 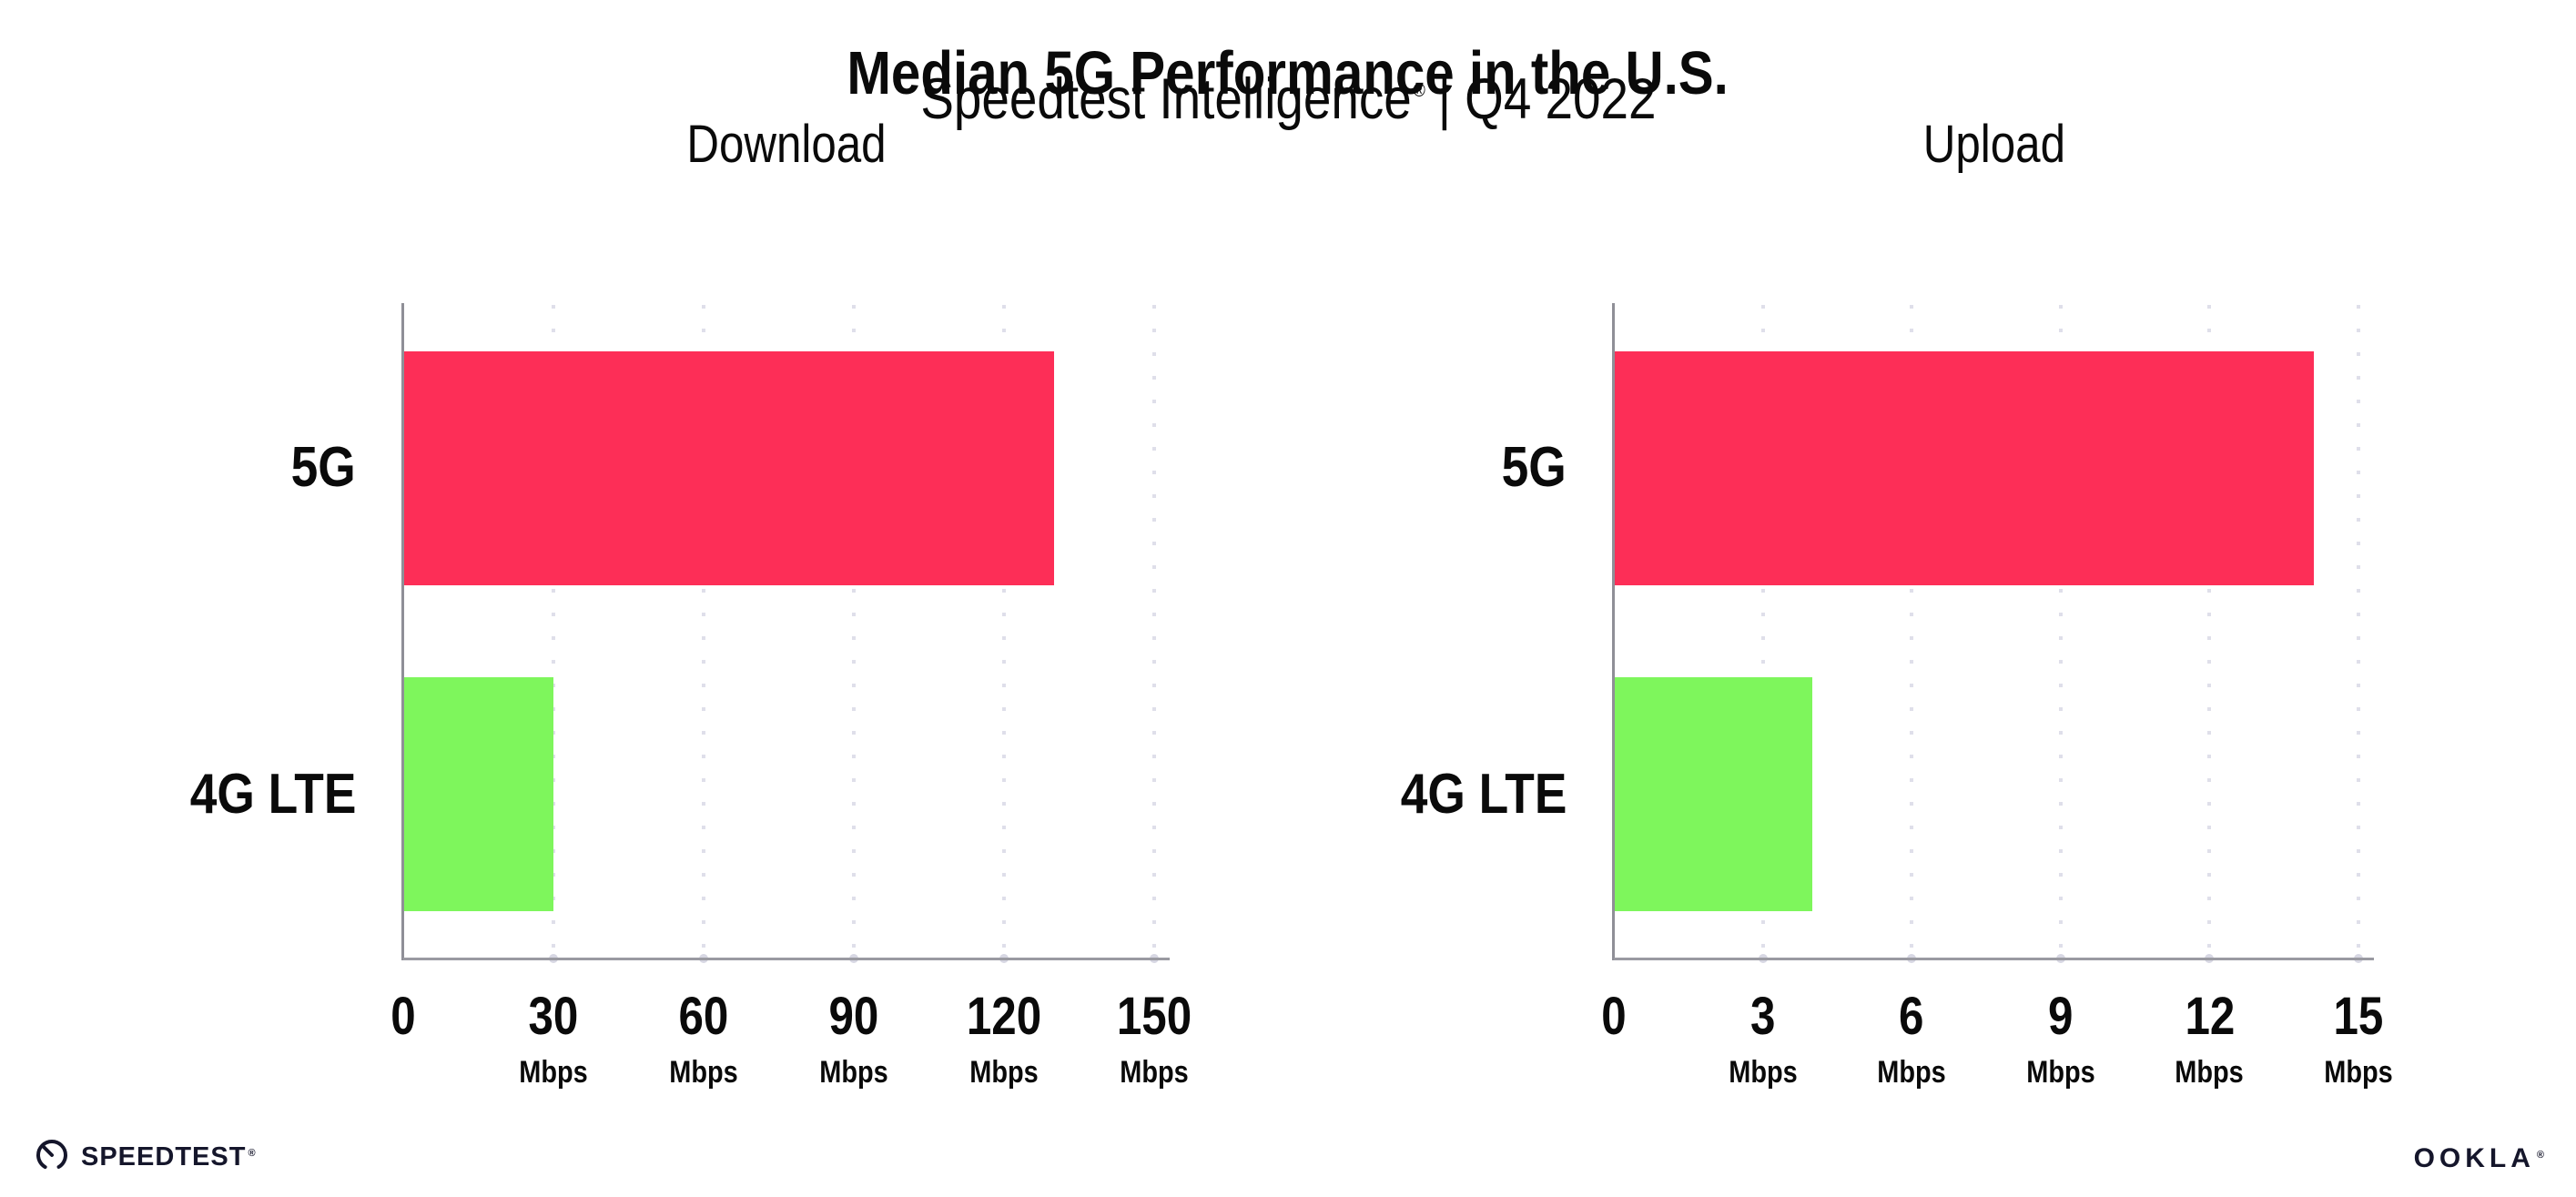 I want to click on page-subtitle: Speedtest Intelligence® | Q4 2022, so click(x=1288, y=100).